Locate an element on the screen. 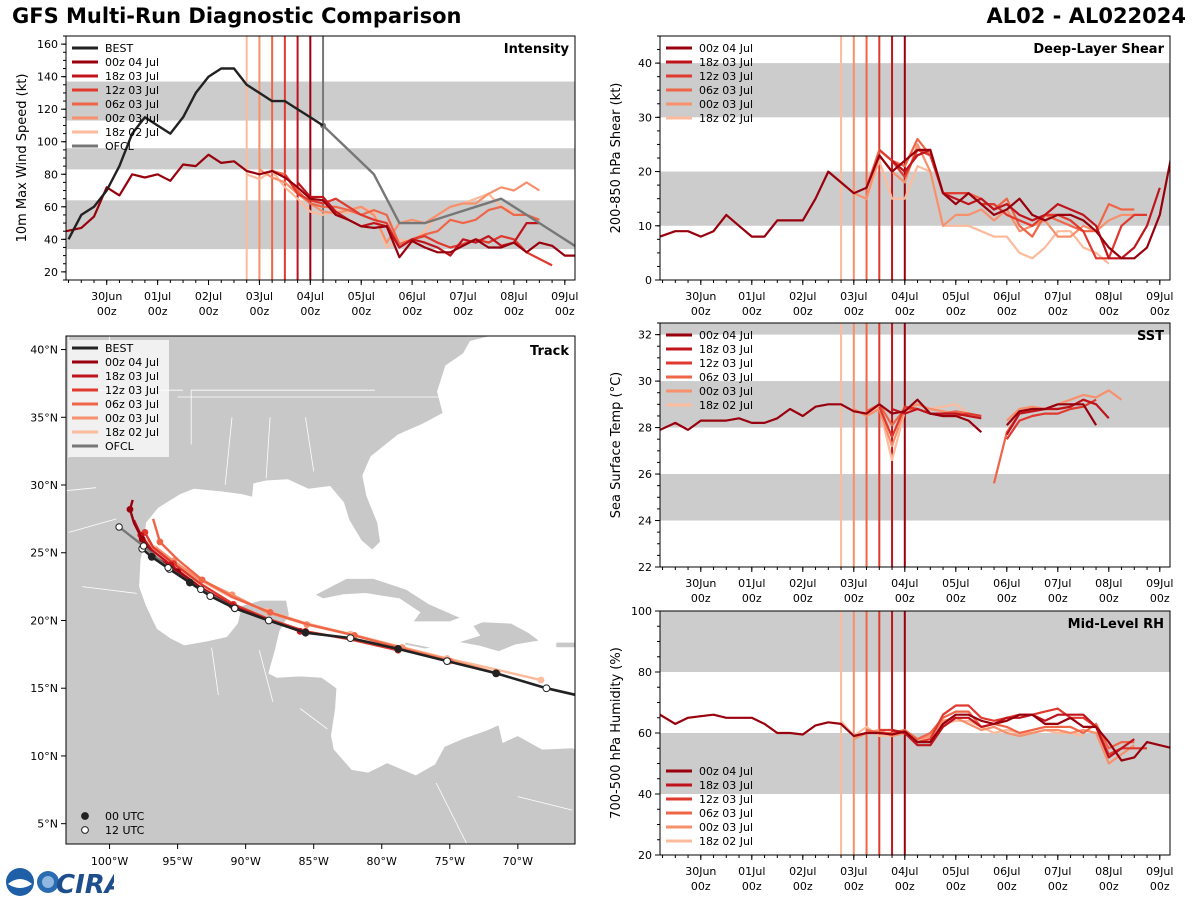  rh-xtick-date: 30Jun is located at coordinates (700, 871).